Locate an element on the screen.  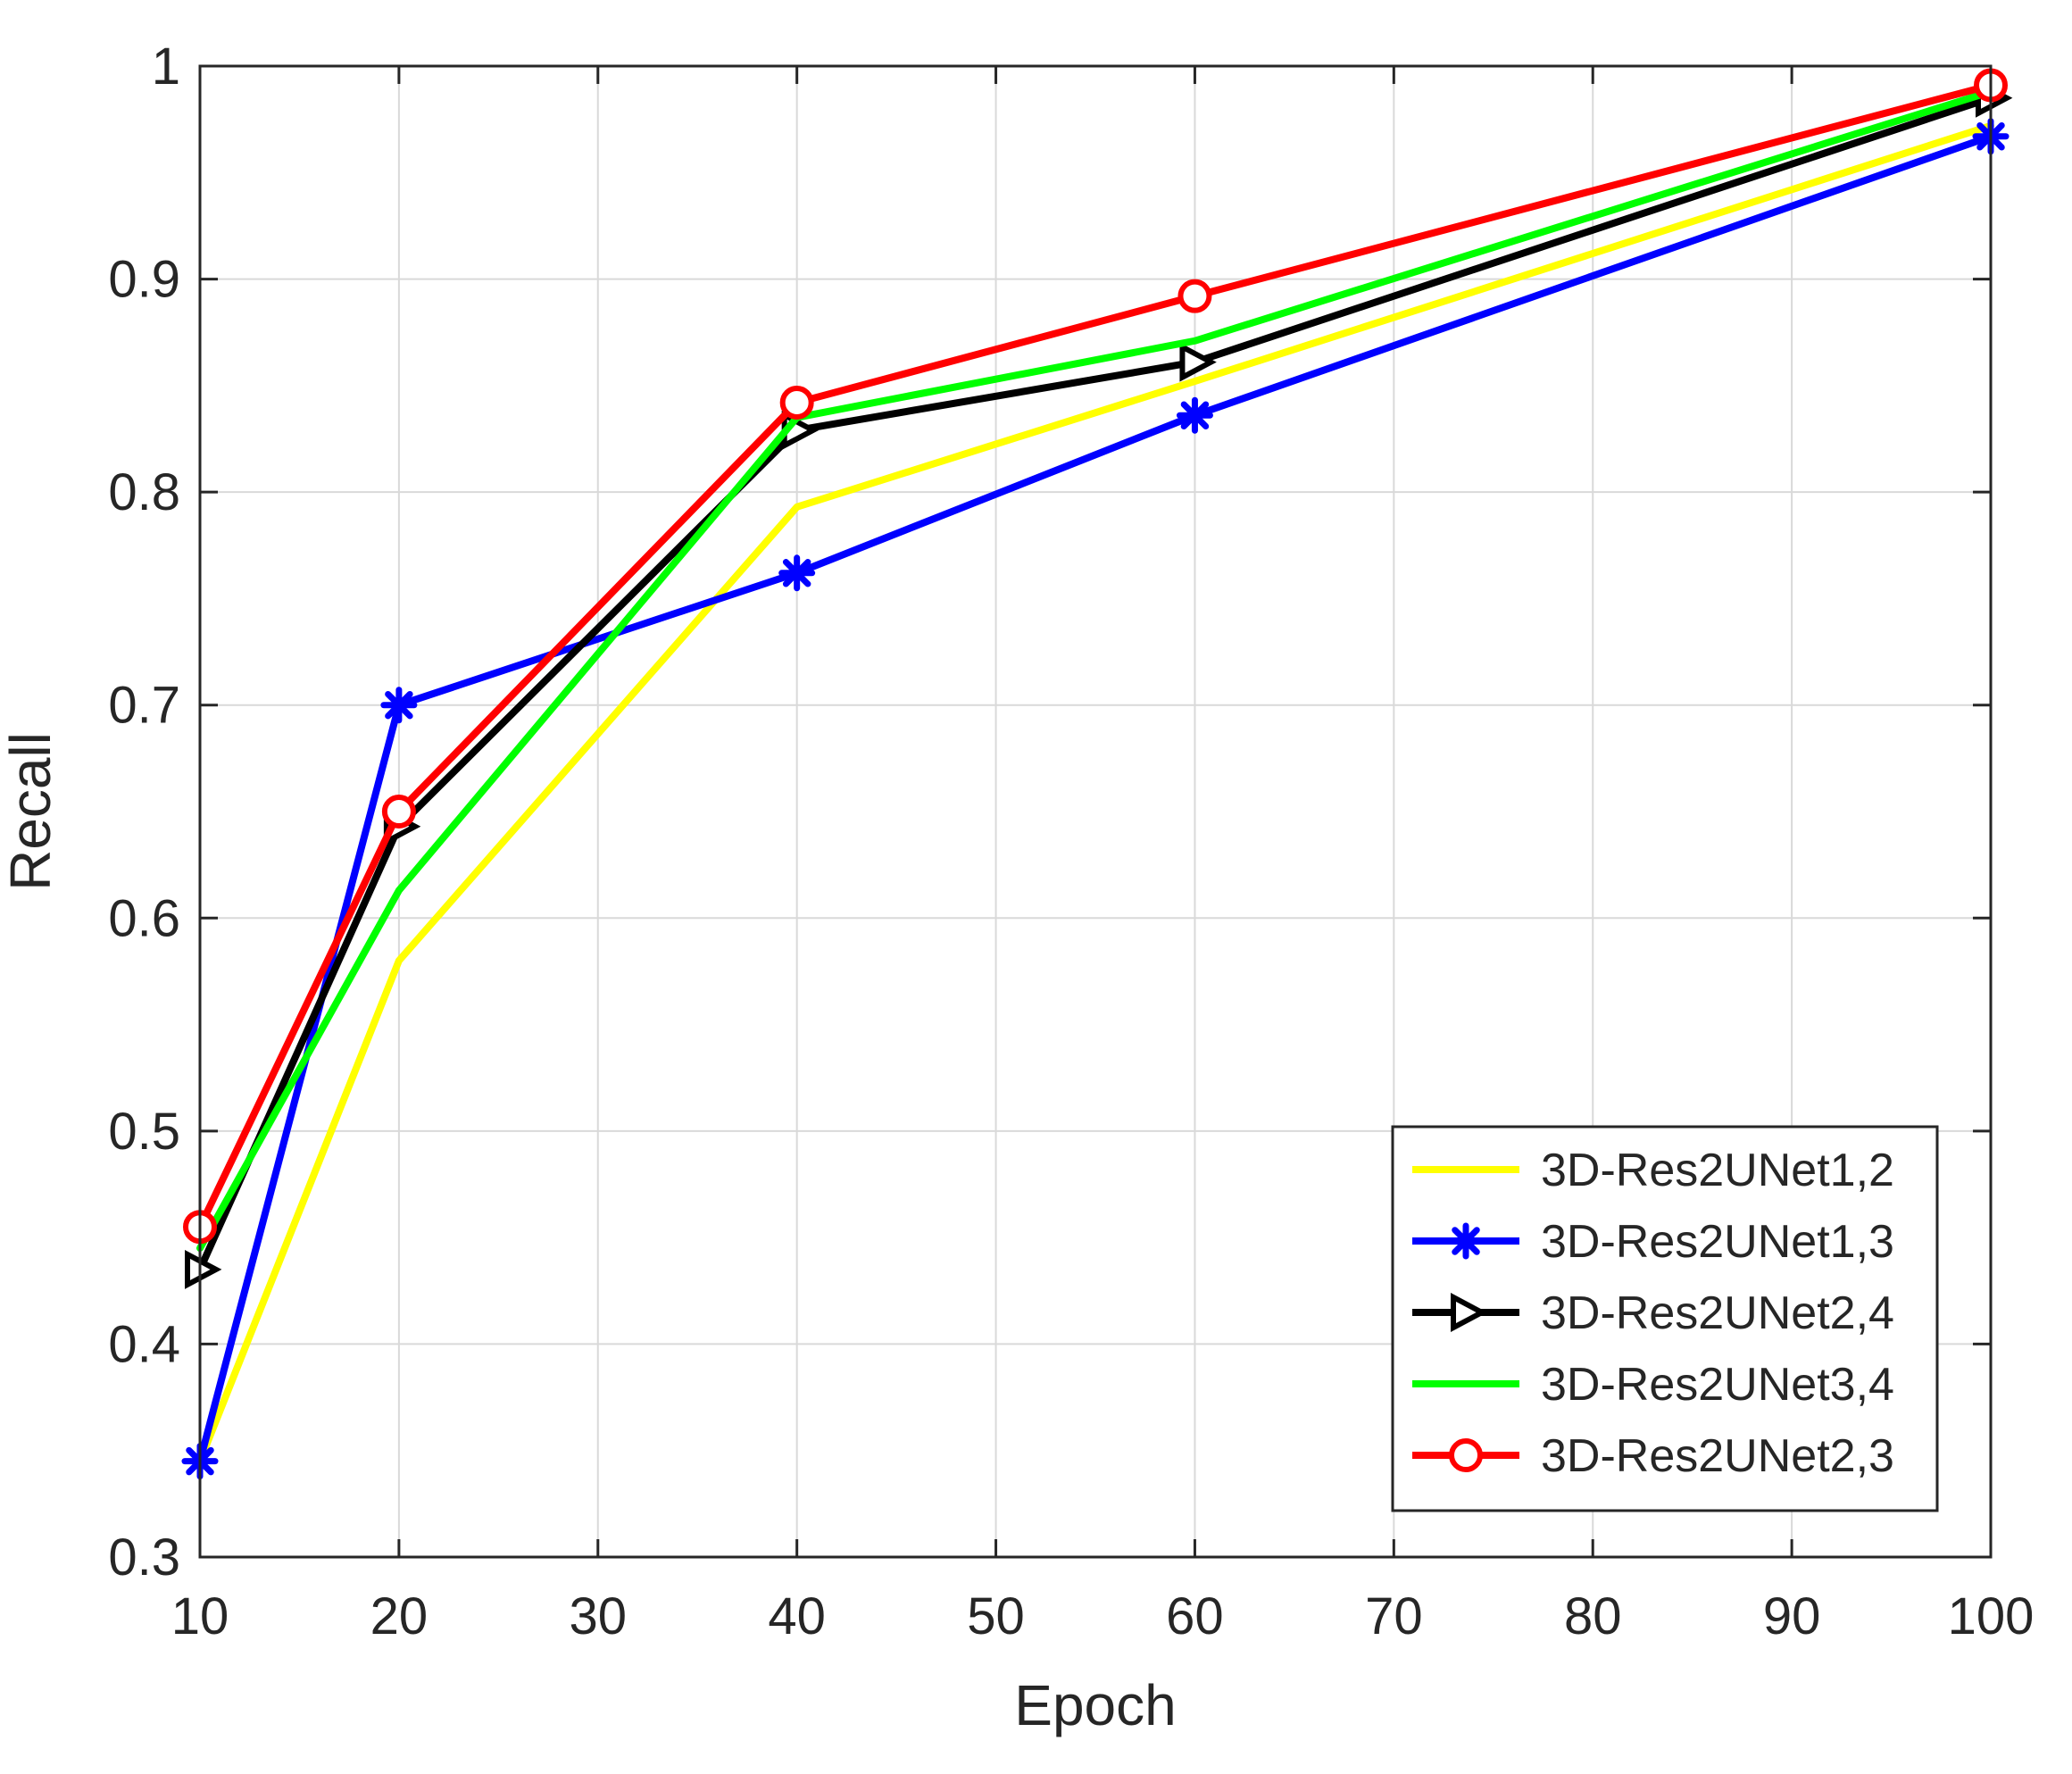
legend-entry: 3D-Res2UNet2,4 is located at coordinates (1653, 1313).